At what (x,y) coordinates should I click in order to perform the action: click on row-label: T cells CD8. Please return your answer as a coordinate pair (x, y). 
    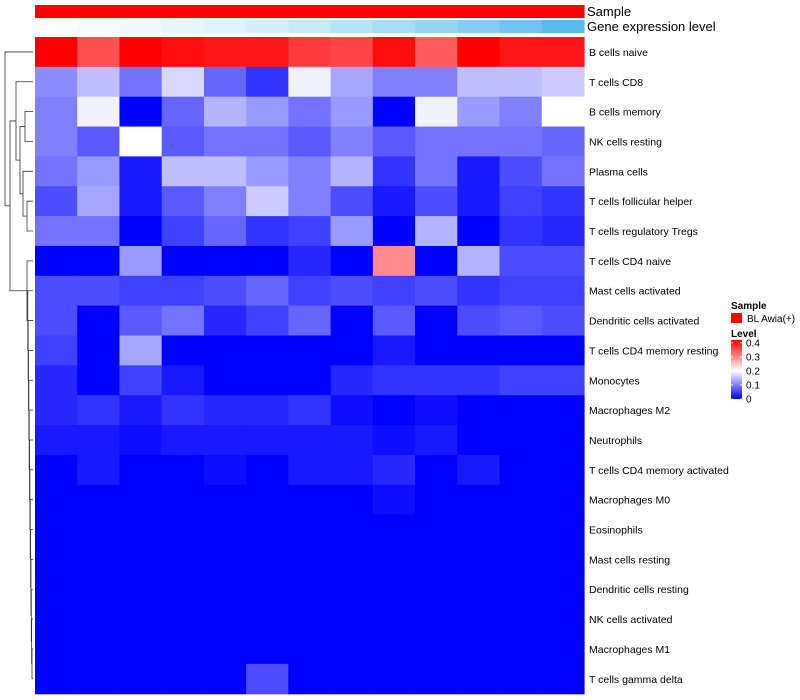
    Looking at the image, I should click on (616, 83).